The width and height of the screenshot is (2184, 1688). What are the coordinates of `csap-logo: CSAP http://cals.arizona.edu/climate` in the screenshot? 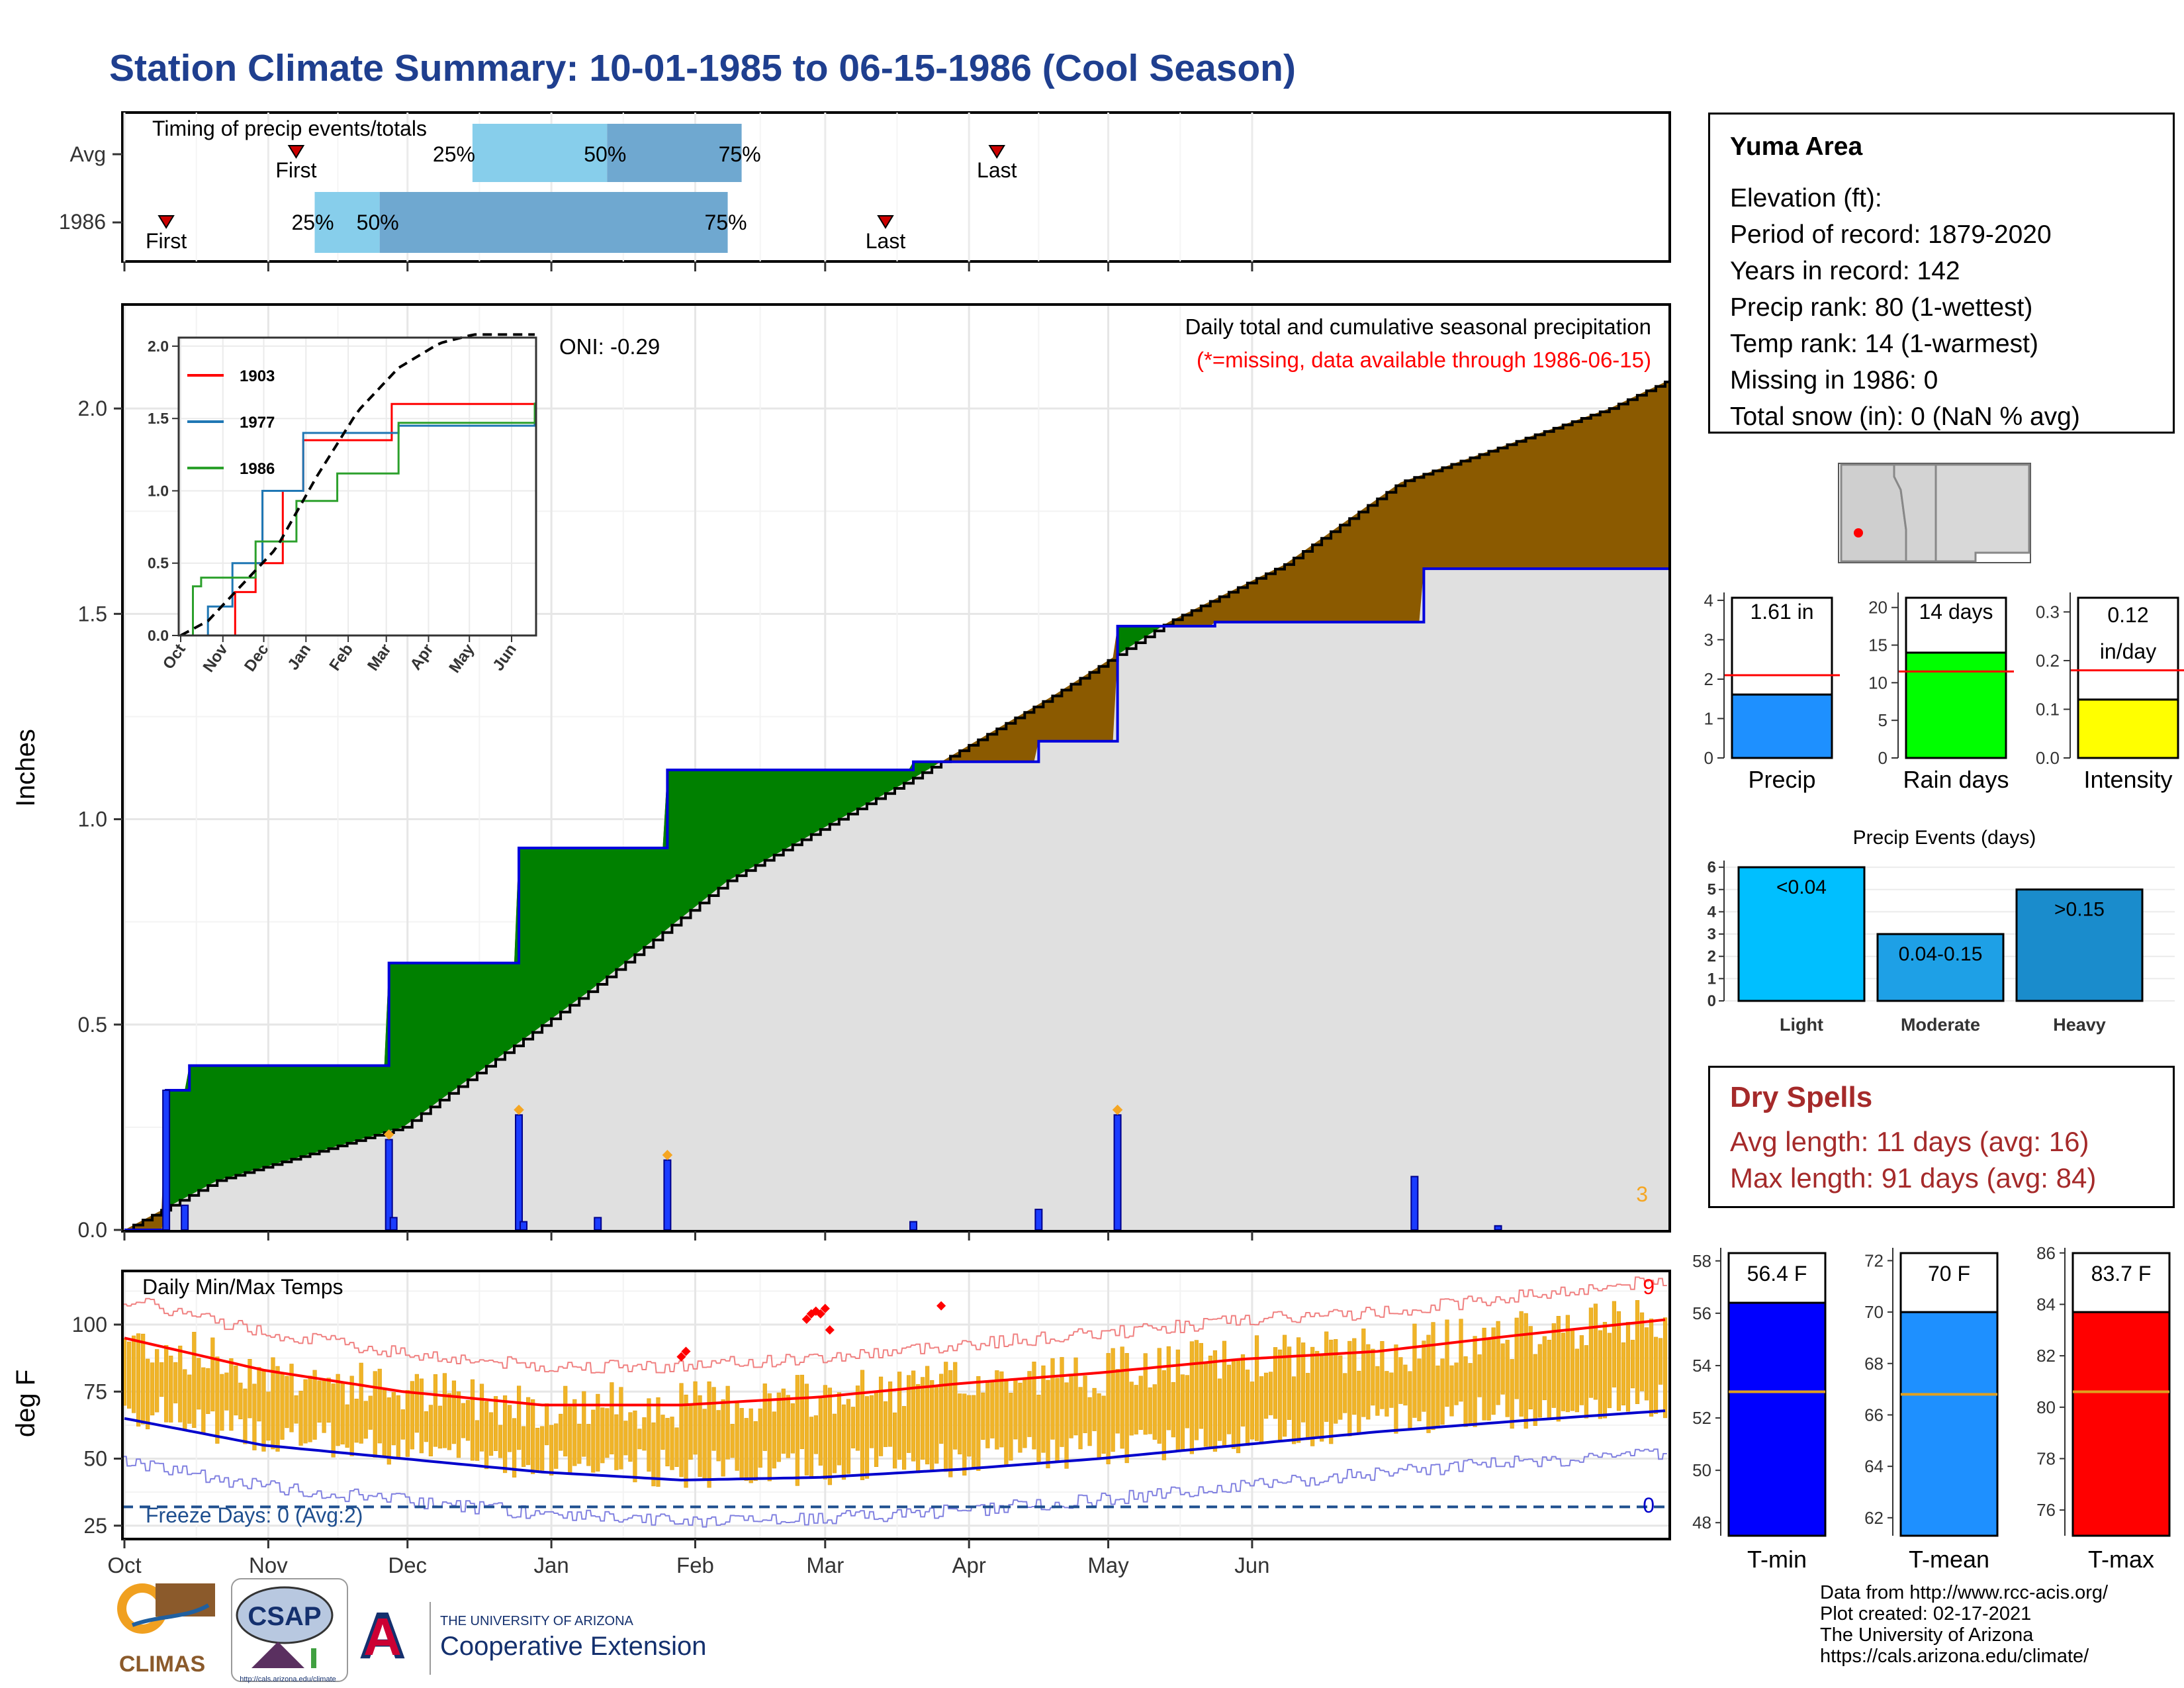 It's located at (289, 1630).